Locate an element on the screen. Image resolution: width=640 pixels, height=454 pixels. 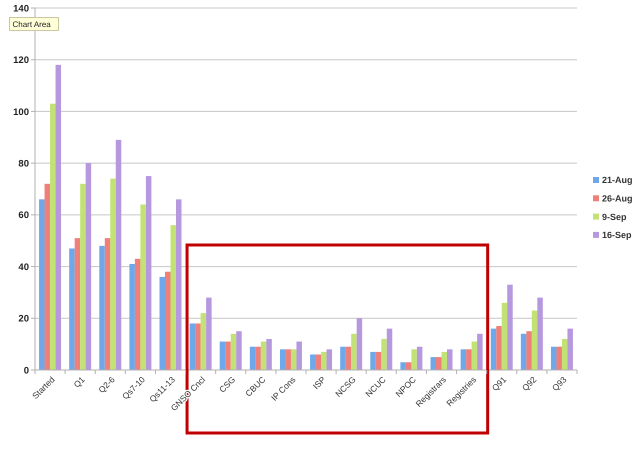
y-tick-label: 120 is located at coordinates (21, 60).